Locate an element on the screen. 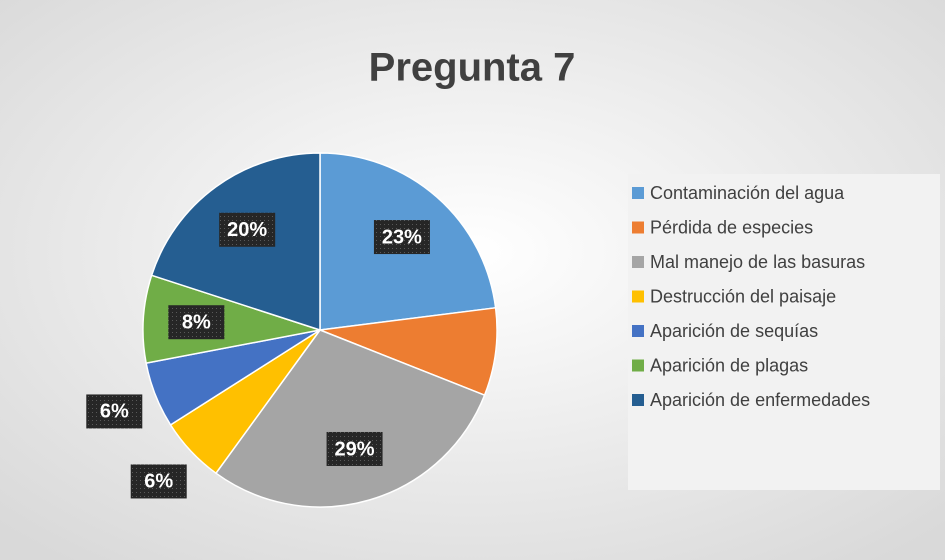 This screenshot has width=945, height=560. chart-title: Pregunta 7 is located at coordinates (472, 68).